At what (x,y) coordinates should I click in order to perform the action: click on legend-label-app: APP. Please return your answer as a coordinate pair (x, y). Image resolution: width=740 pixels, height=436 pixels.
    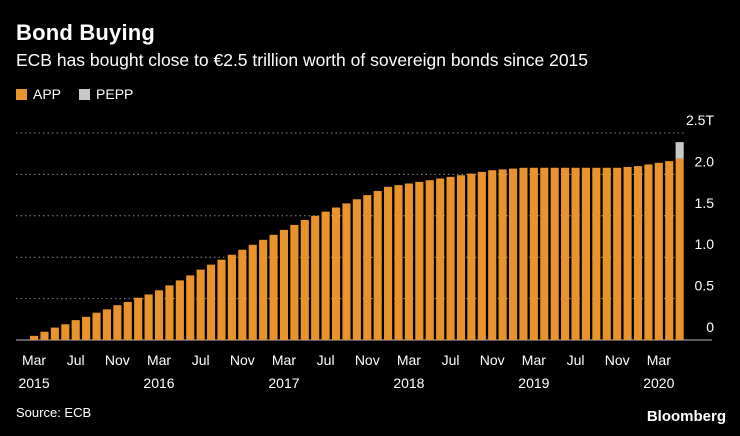
    Looking at the image, I should click on (47, 94).